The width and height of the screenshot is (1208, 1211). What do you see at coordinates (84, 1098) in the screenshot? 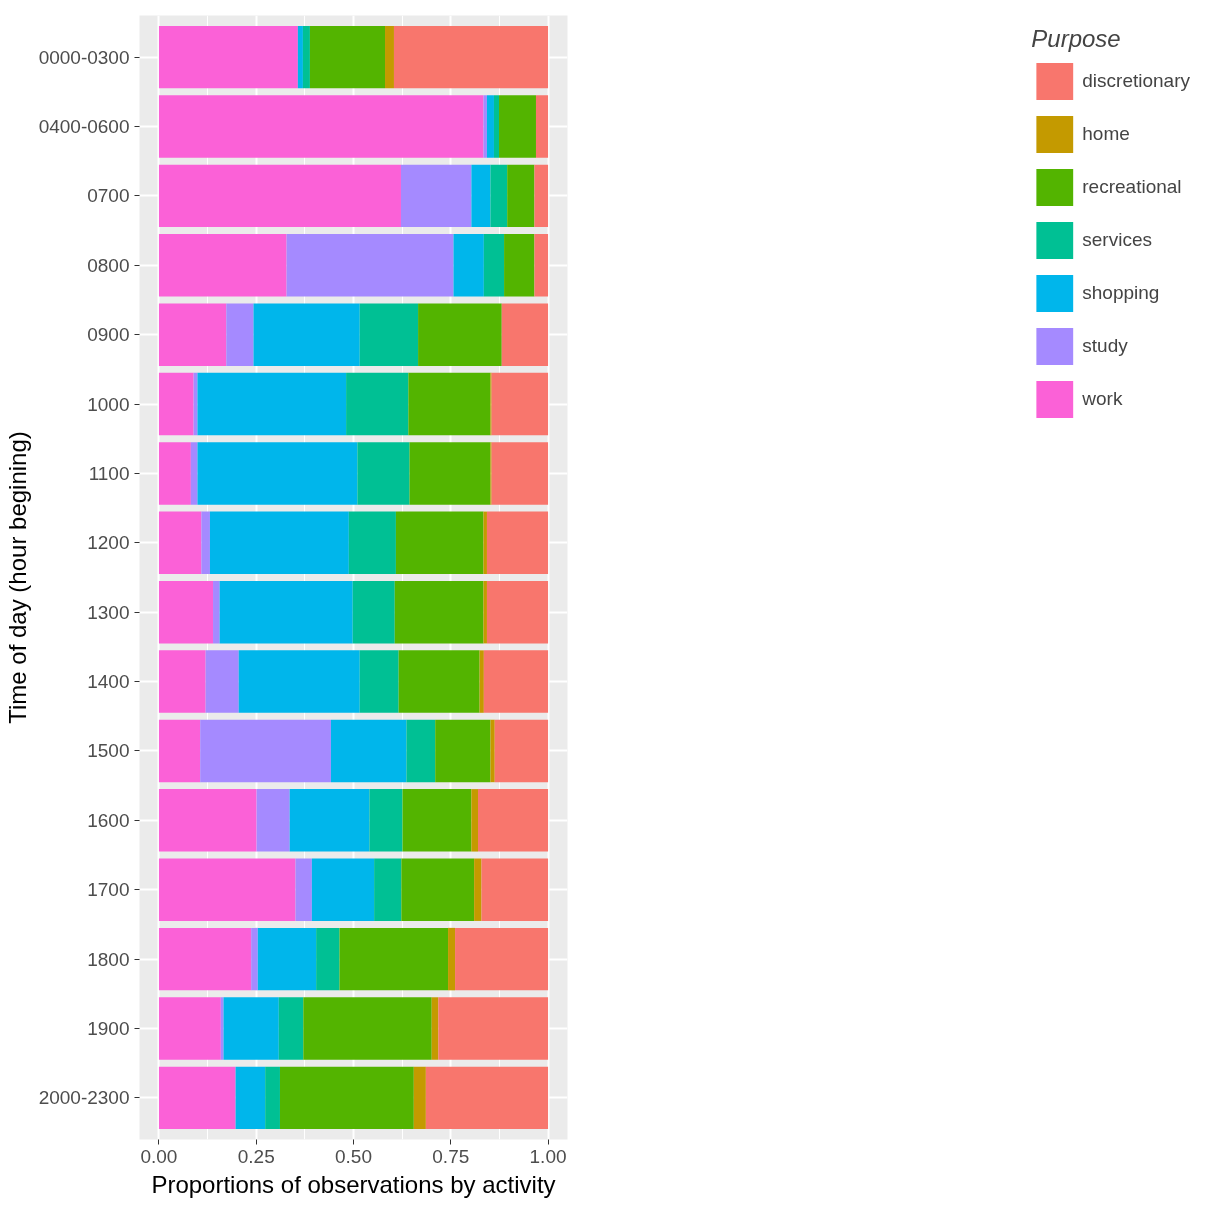
I see `y-tick-label: 2000-2300` at bounding box center [84, 1098].